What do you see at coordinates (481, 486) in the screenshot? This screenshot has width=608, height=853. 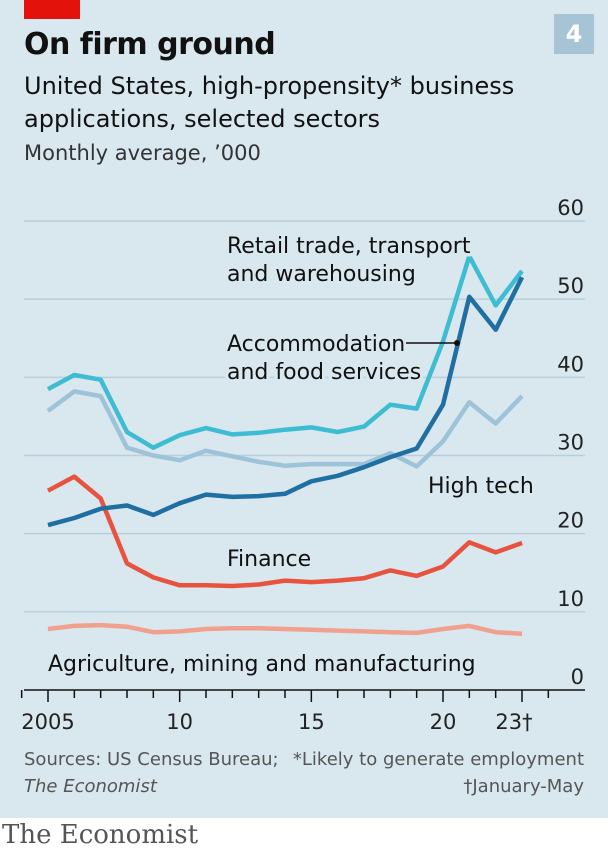 I see `series-label-hightech: High tech` at bounding box center [481, 486].